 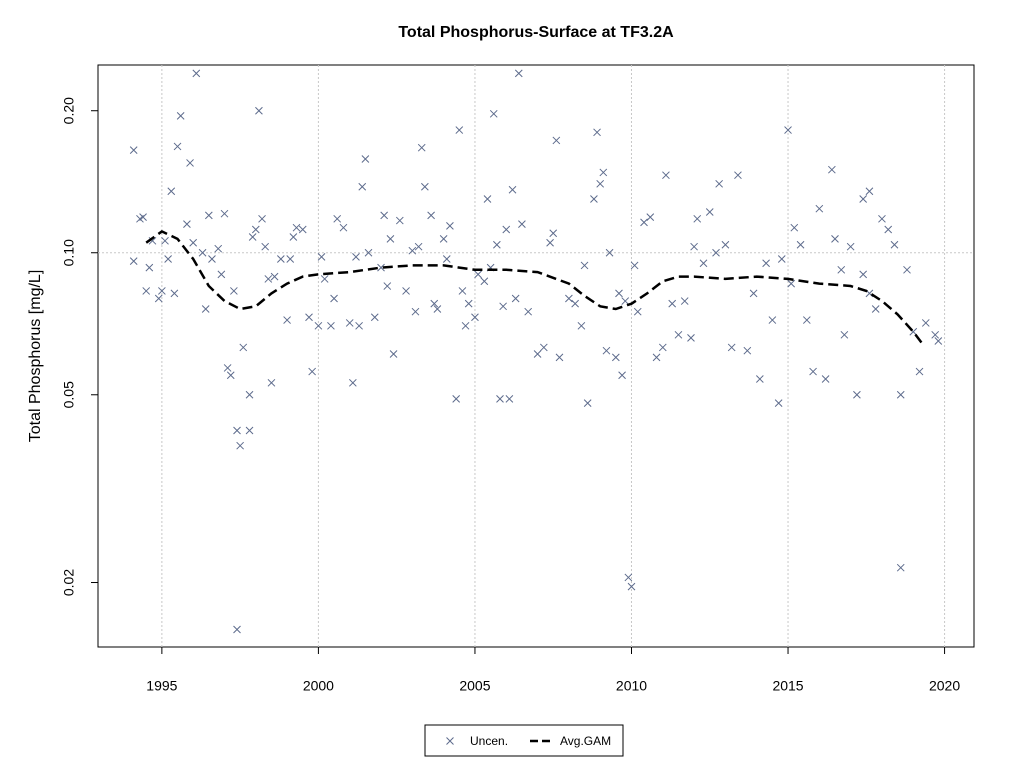 What do you see at coordinates (536, 32) in the screenshot?
I see `chart-title: Total Phosphorus-Surface at TF3.2A` at bounding box center [536, 32].